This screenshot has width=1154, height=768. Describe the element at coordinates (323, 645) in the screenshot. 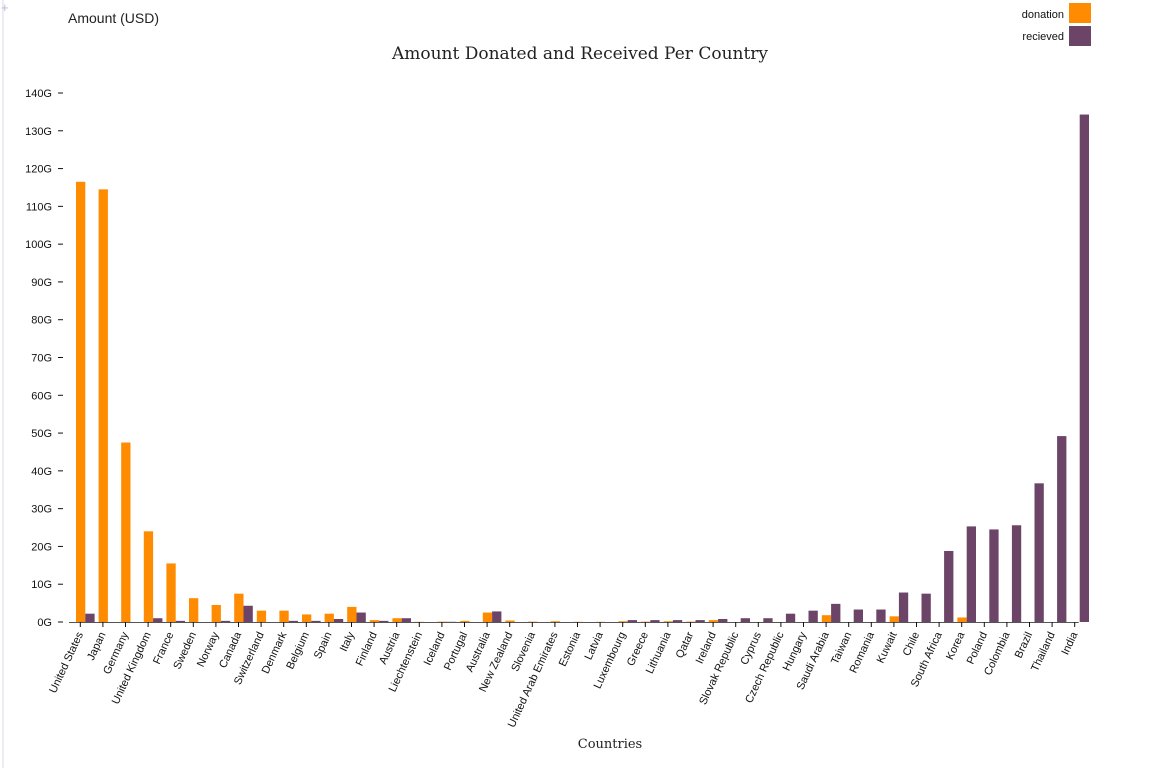

I see `x-tick-label: Spain` at that location.